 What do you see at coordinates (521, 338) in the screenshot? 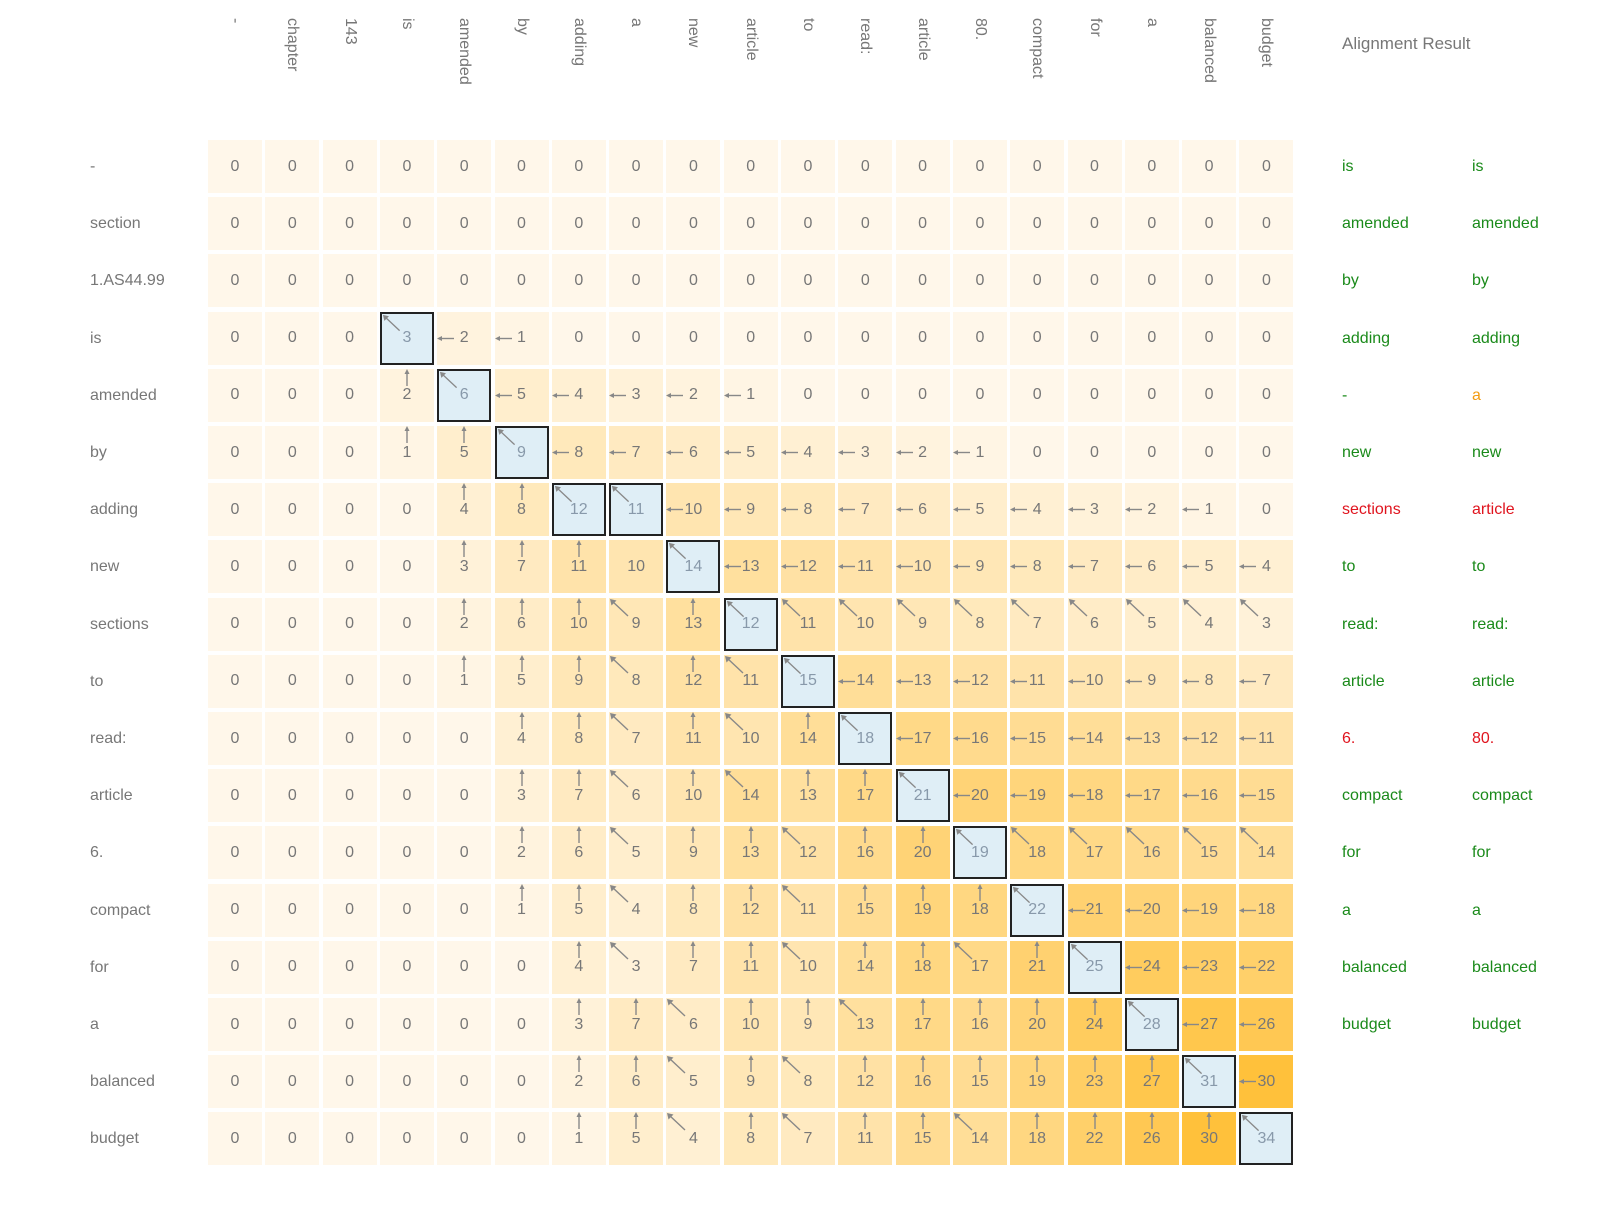
I see `cell-value: 1` at bounding box center [521, 338].